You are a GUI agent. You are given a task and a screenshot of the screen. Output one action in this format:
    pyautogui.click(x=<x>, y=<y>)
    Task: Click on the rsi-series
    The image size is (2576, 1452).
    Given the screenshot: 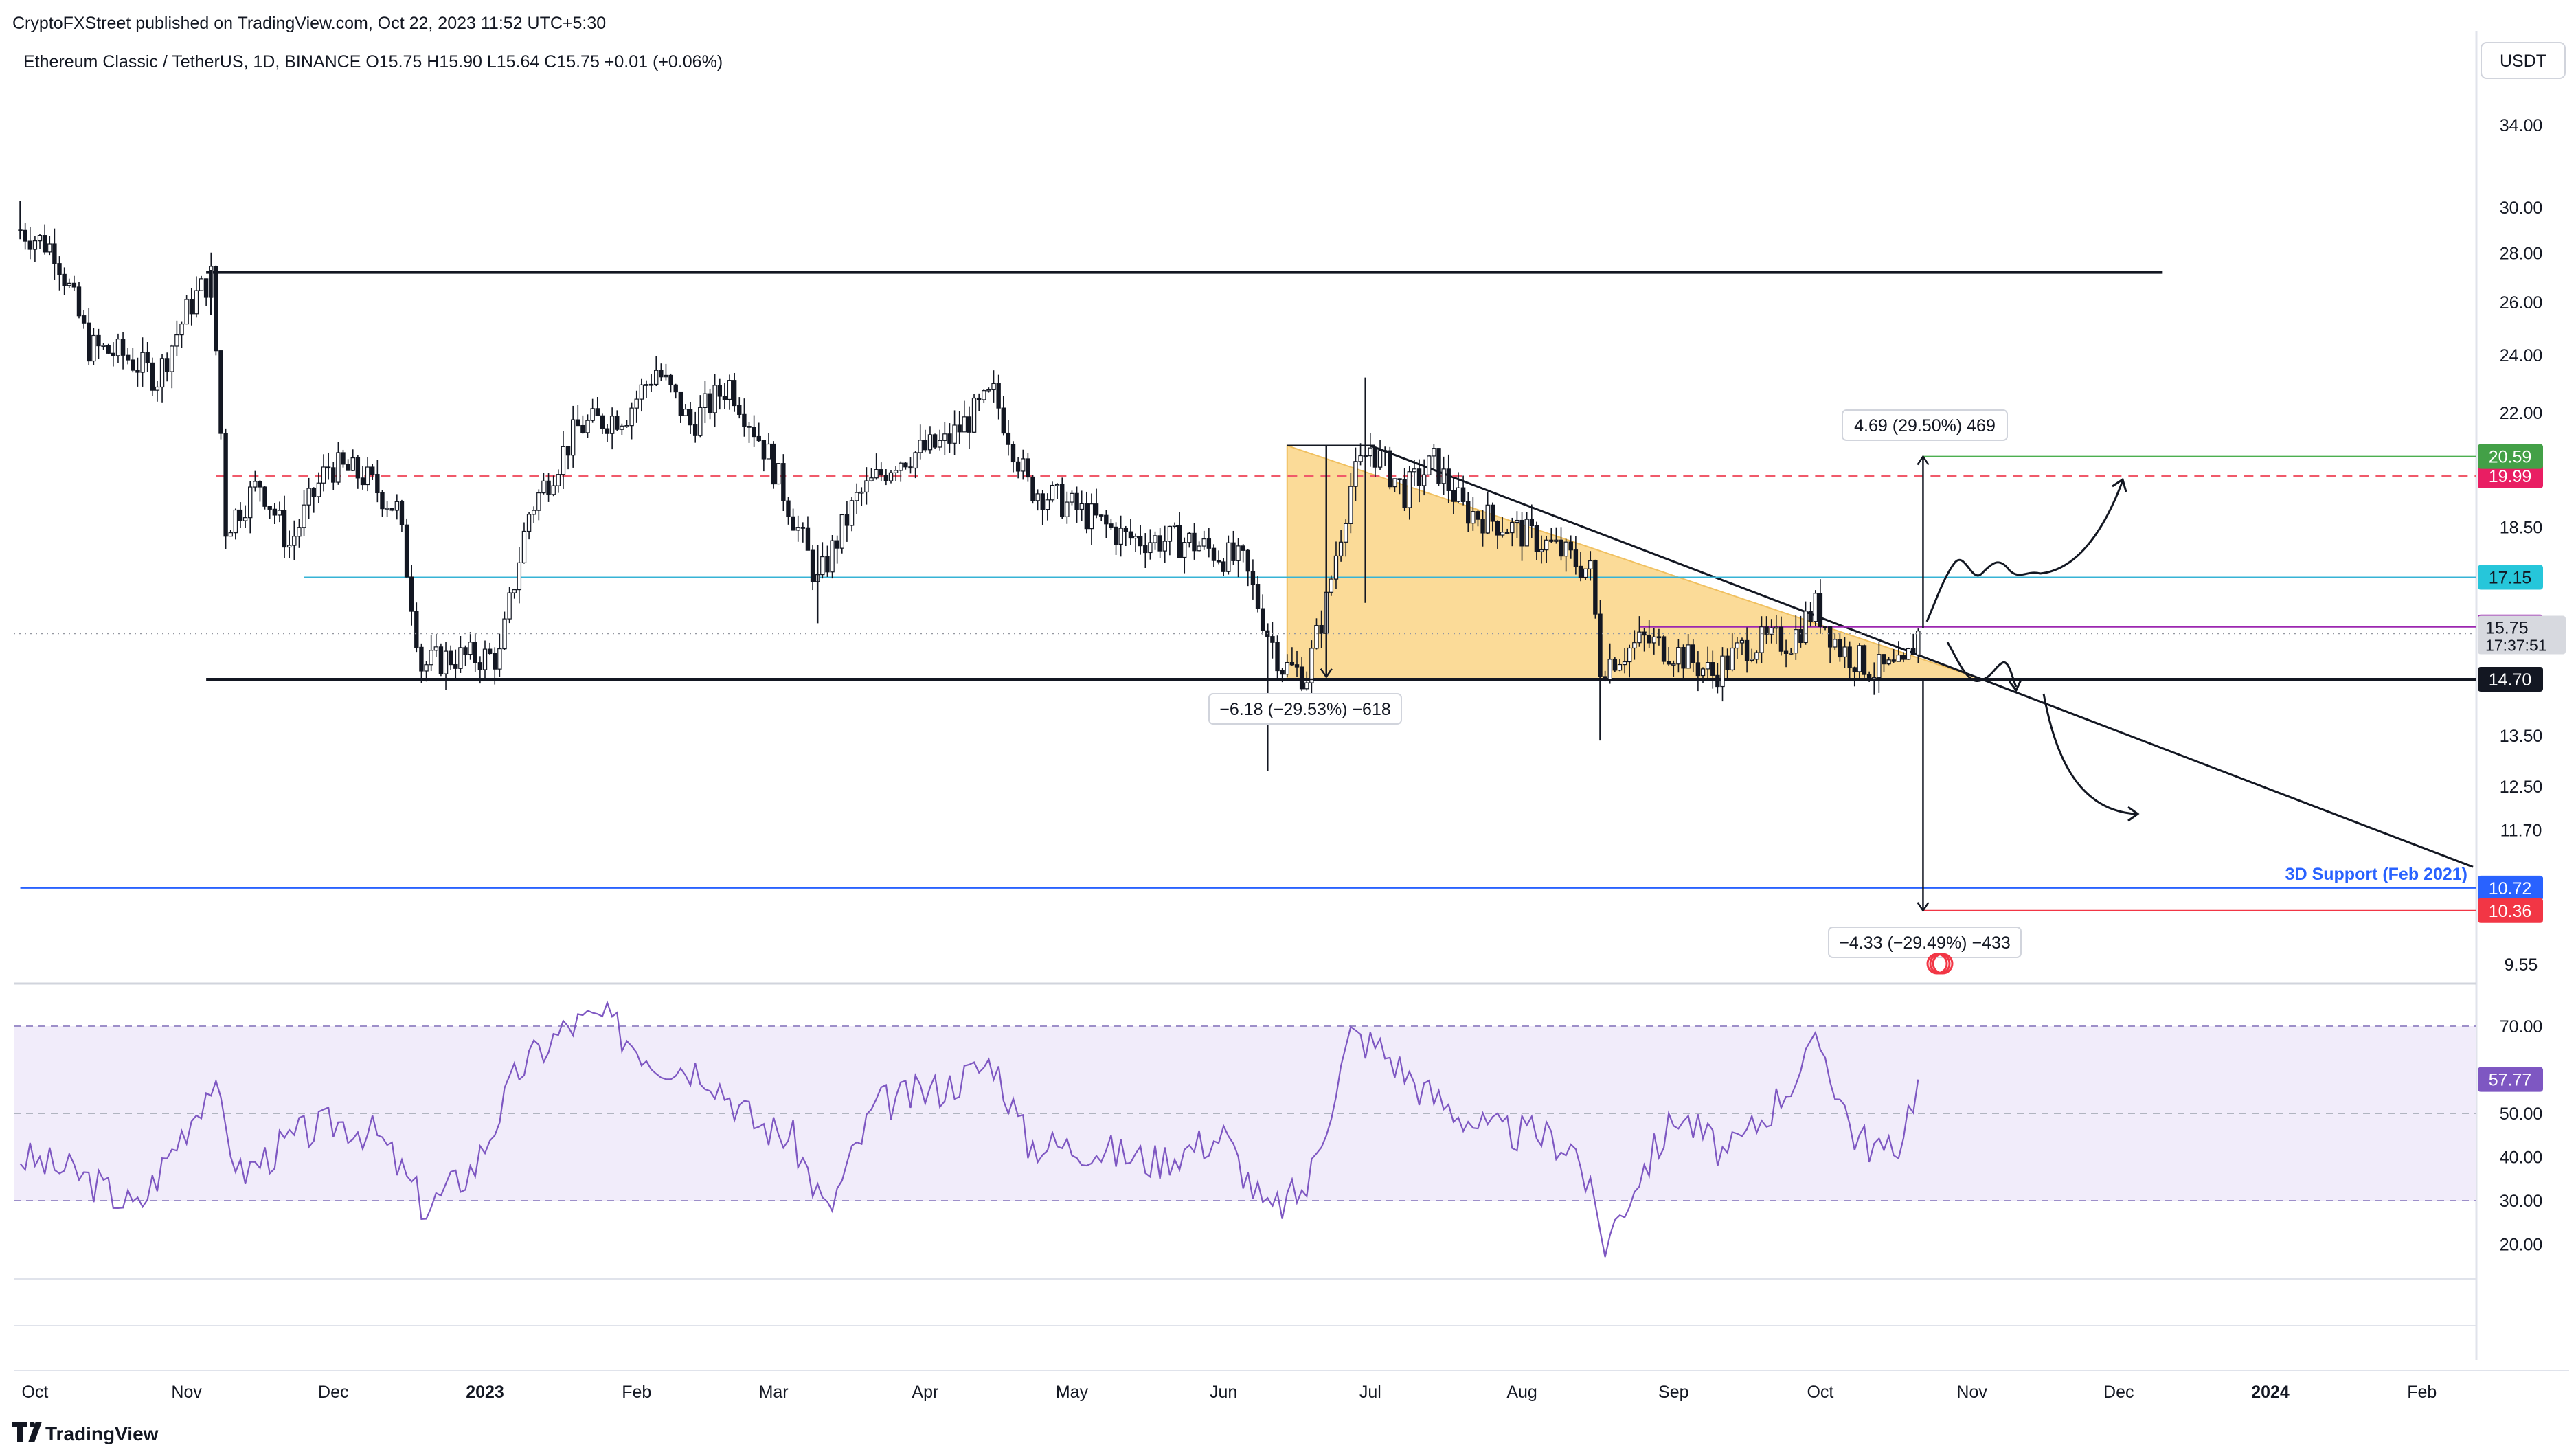 What is the action you would take?
    pyautogui.click(x=969, y=1129)
    